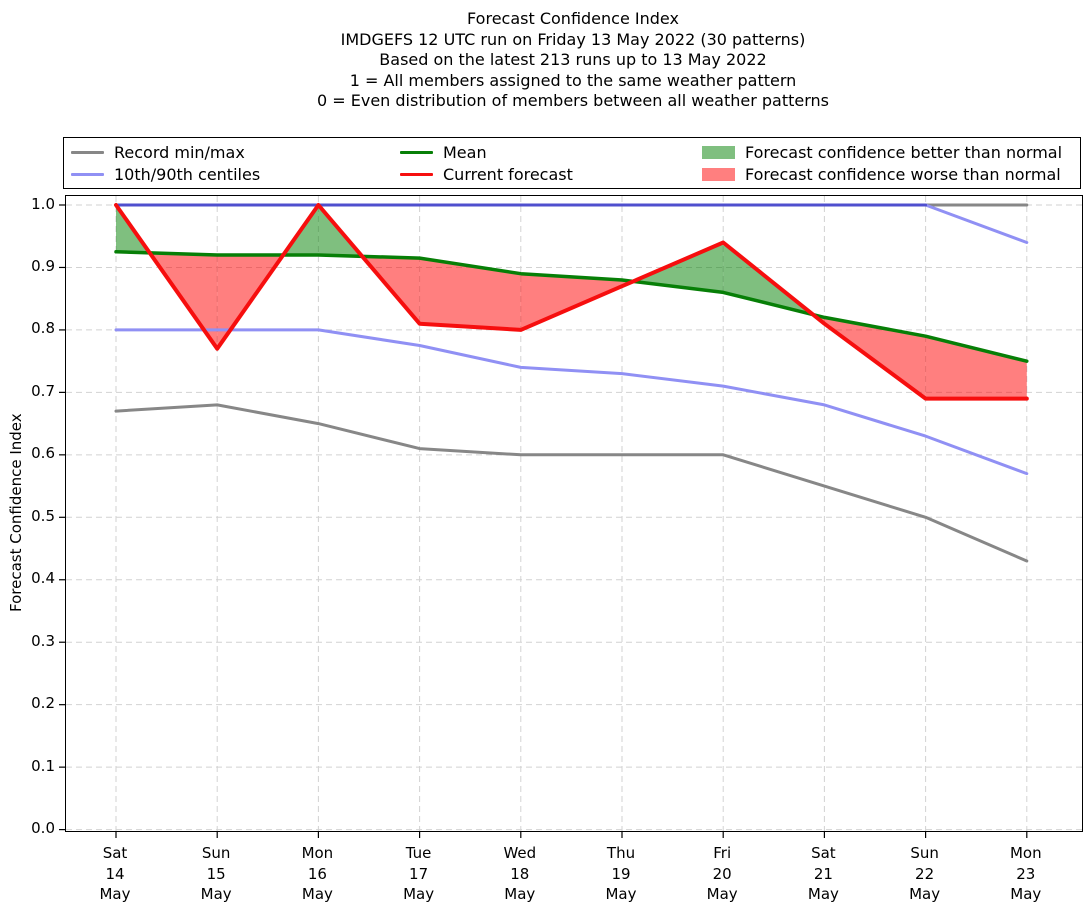  I want to click on x-tick-label: Sun 15 May, so click(216, 874).